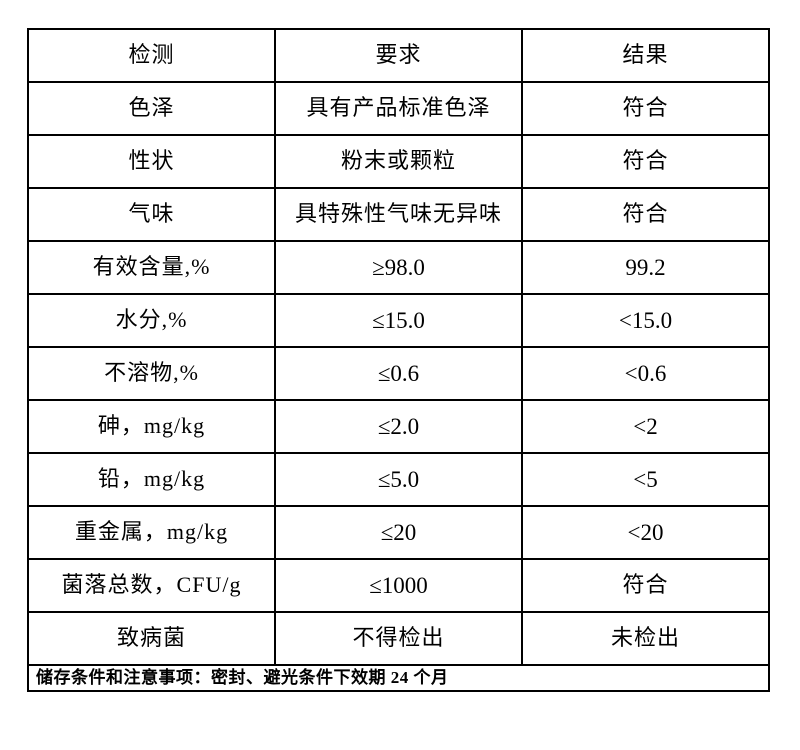  Describe the element at coordinates (151, 585) in the screenshot. I see `test-name-cell: 菌落总数，CFU/g` at that location.